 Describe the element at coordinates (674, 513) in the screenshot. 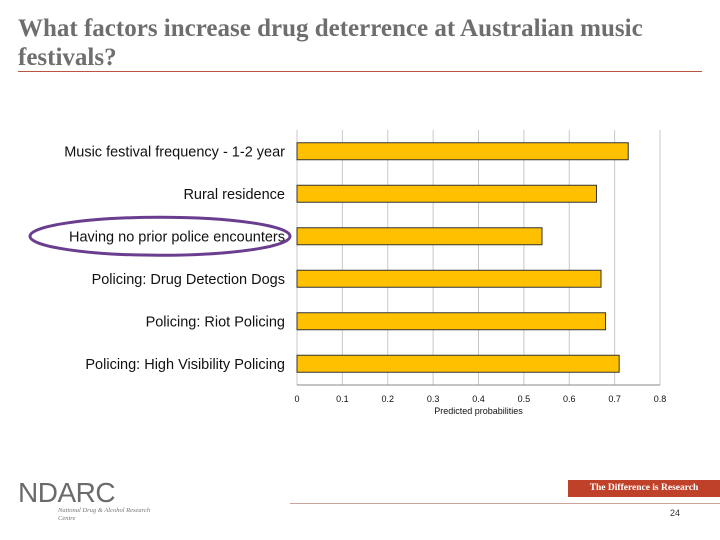

I see `page-number: 24` at that location.